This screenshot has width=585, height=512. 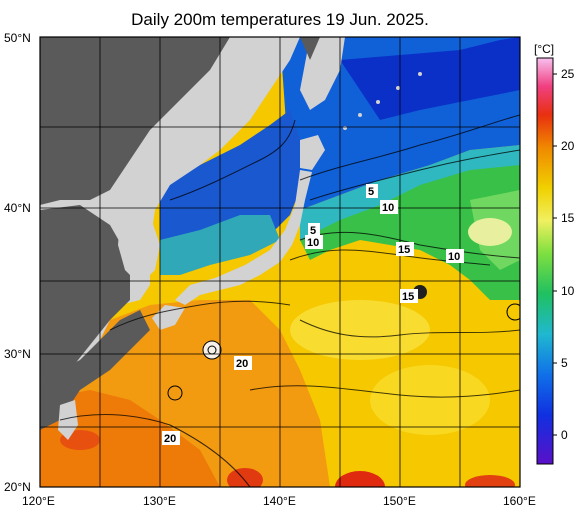 I want to click on lat-label: 40°N, so click(x=17, y=208).